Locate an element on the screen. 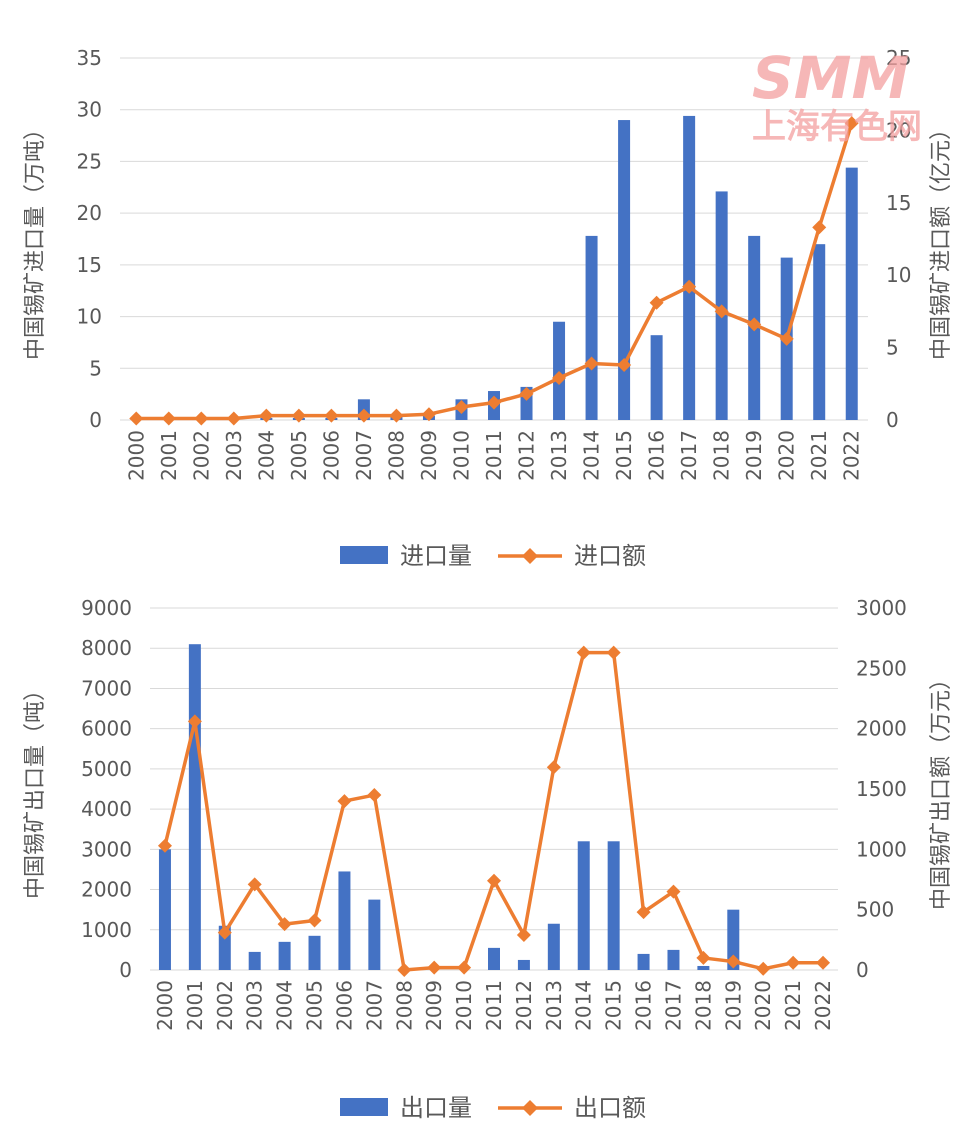 The height and width of the screenshot is (1148, 980). x-tick-label: 2005 is located at coordinates (315, 1005).